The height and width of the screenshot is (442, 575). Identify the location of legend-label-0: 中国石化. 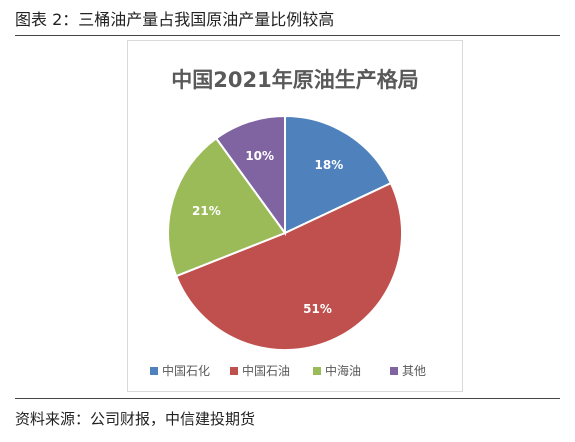
(186, 370).